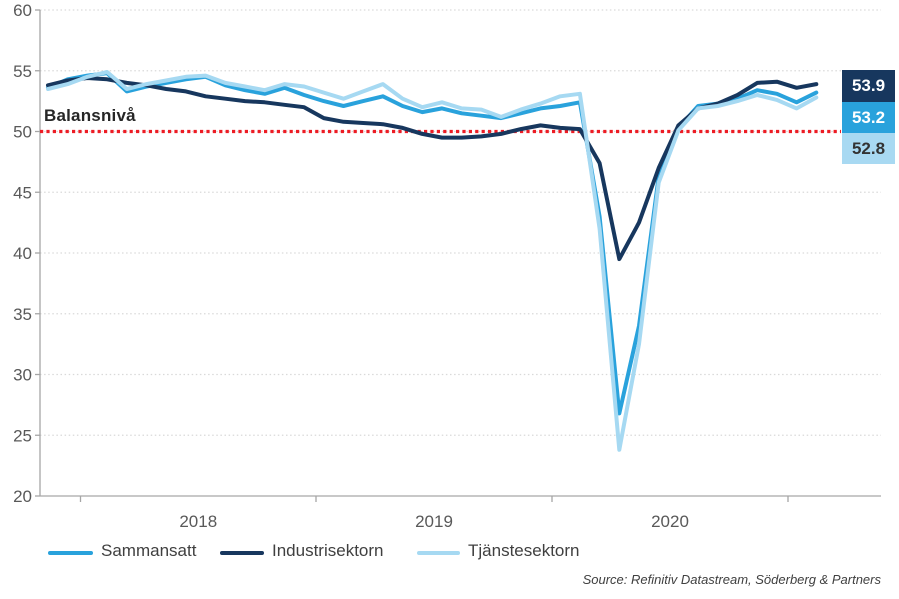 This screenshot has height=599, width=899. I want to click on svg-text: 2018, so click(198, 521).